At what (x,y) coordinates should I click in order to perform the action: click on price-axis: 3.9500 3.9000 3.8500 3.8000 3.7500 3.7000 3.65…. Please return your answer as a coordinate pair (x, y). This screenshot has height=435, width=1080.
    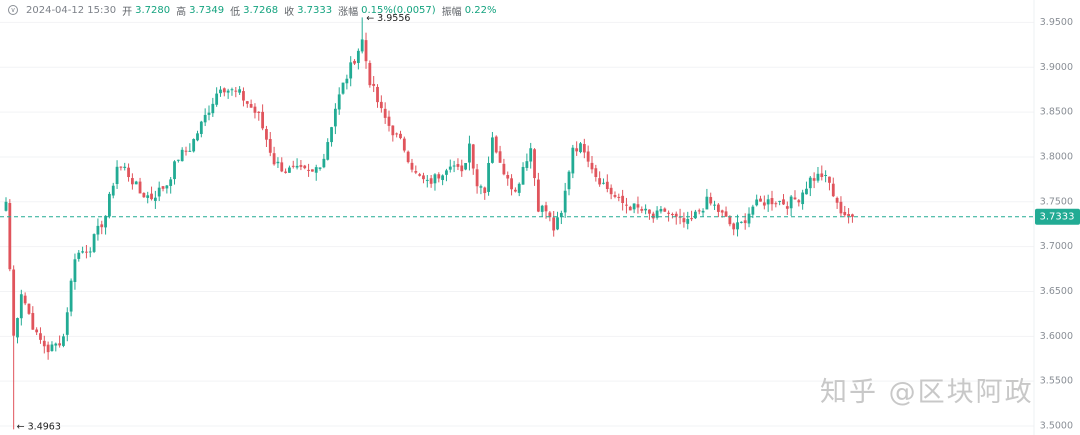
    Looking at the image, I should click on (1056, 224).